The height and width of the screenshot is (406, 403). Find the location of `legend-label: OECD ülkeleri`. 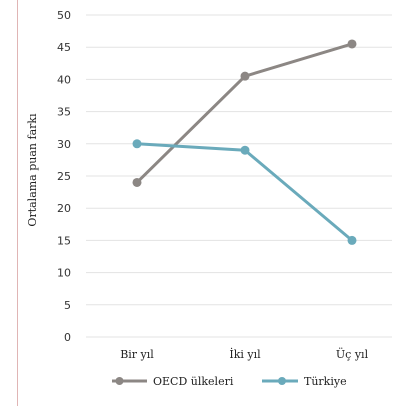

legend-label: OECD ülkeleri is located at coordinates (193, 381).